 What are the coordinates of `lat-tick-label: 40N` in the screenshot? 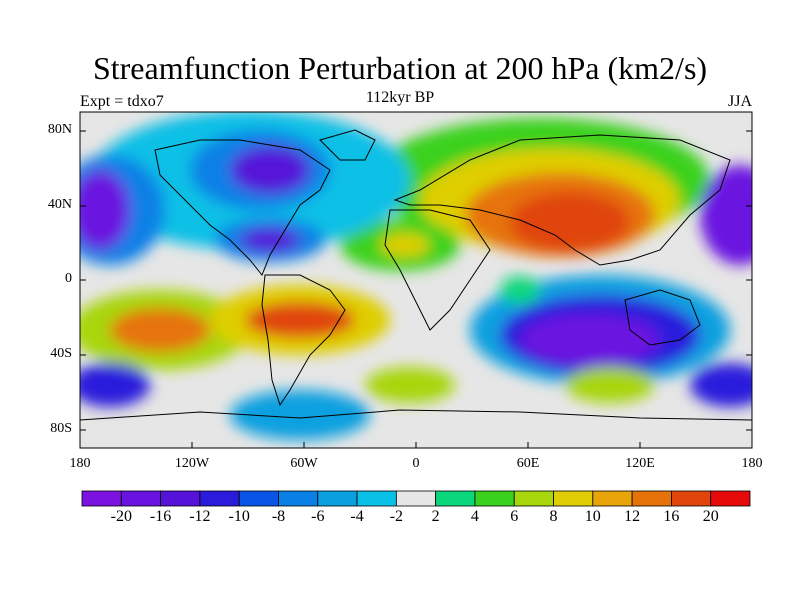 It's located at (59, 204).